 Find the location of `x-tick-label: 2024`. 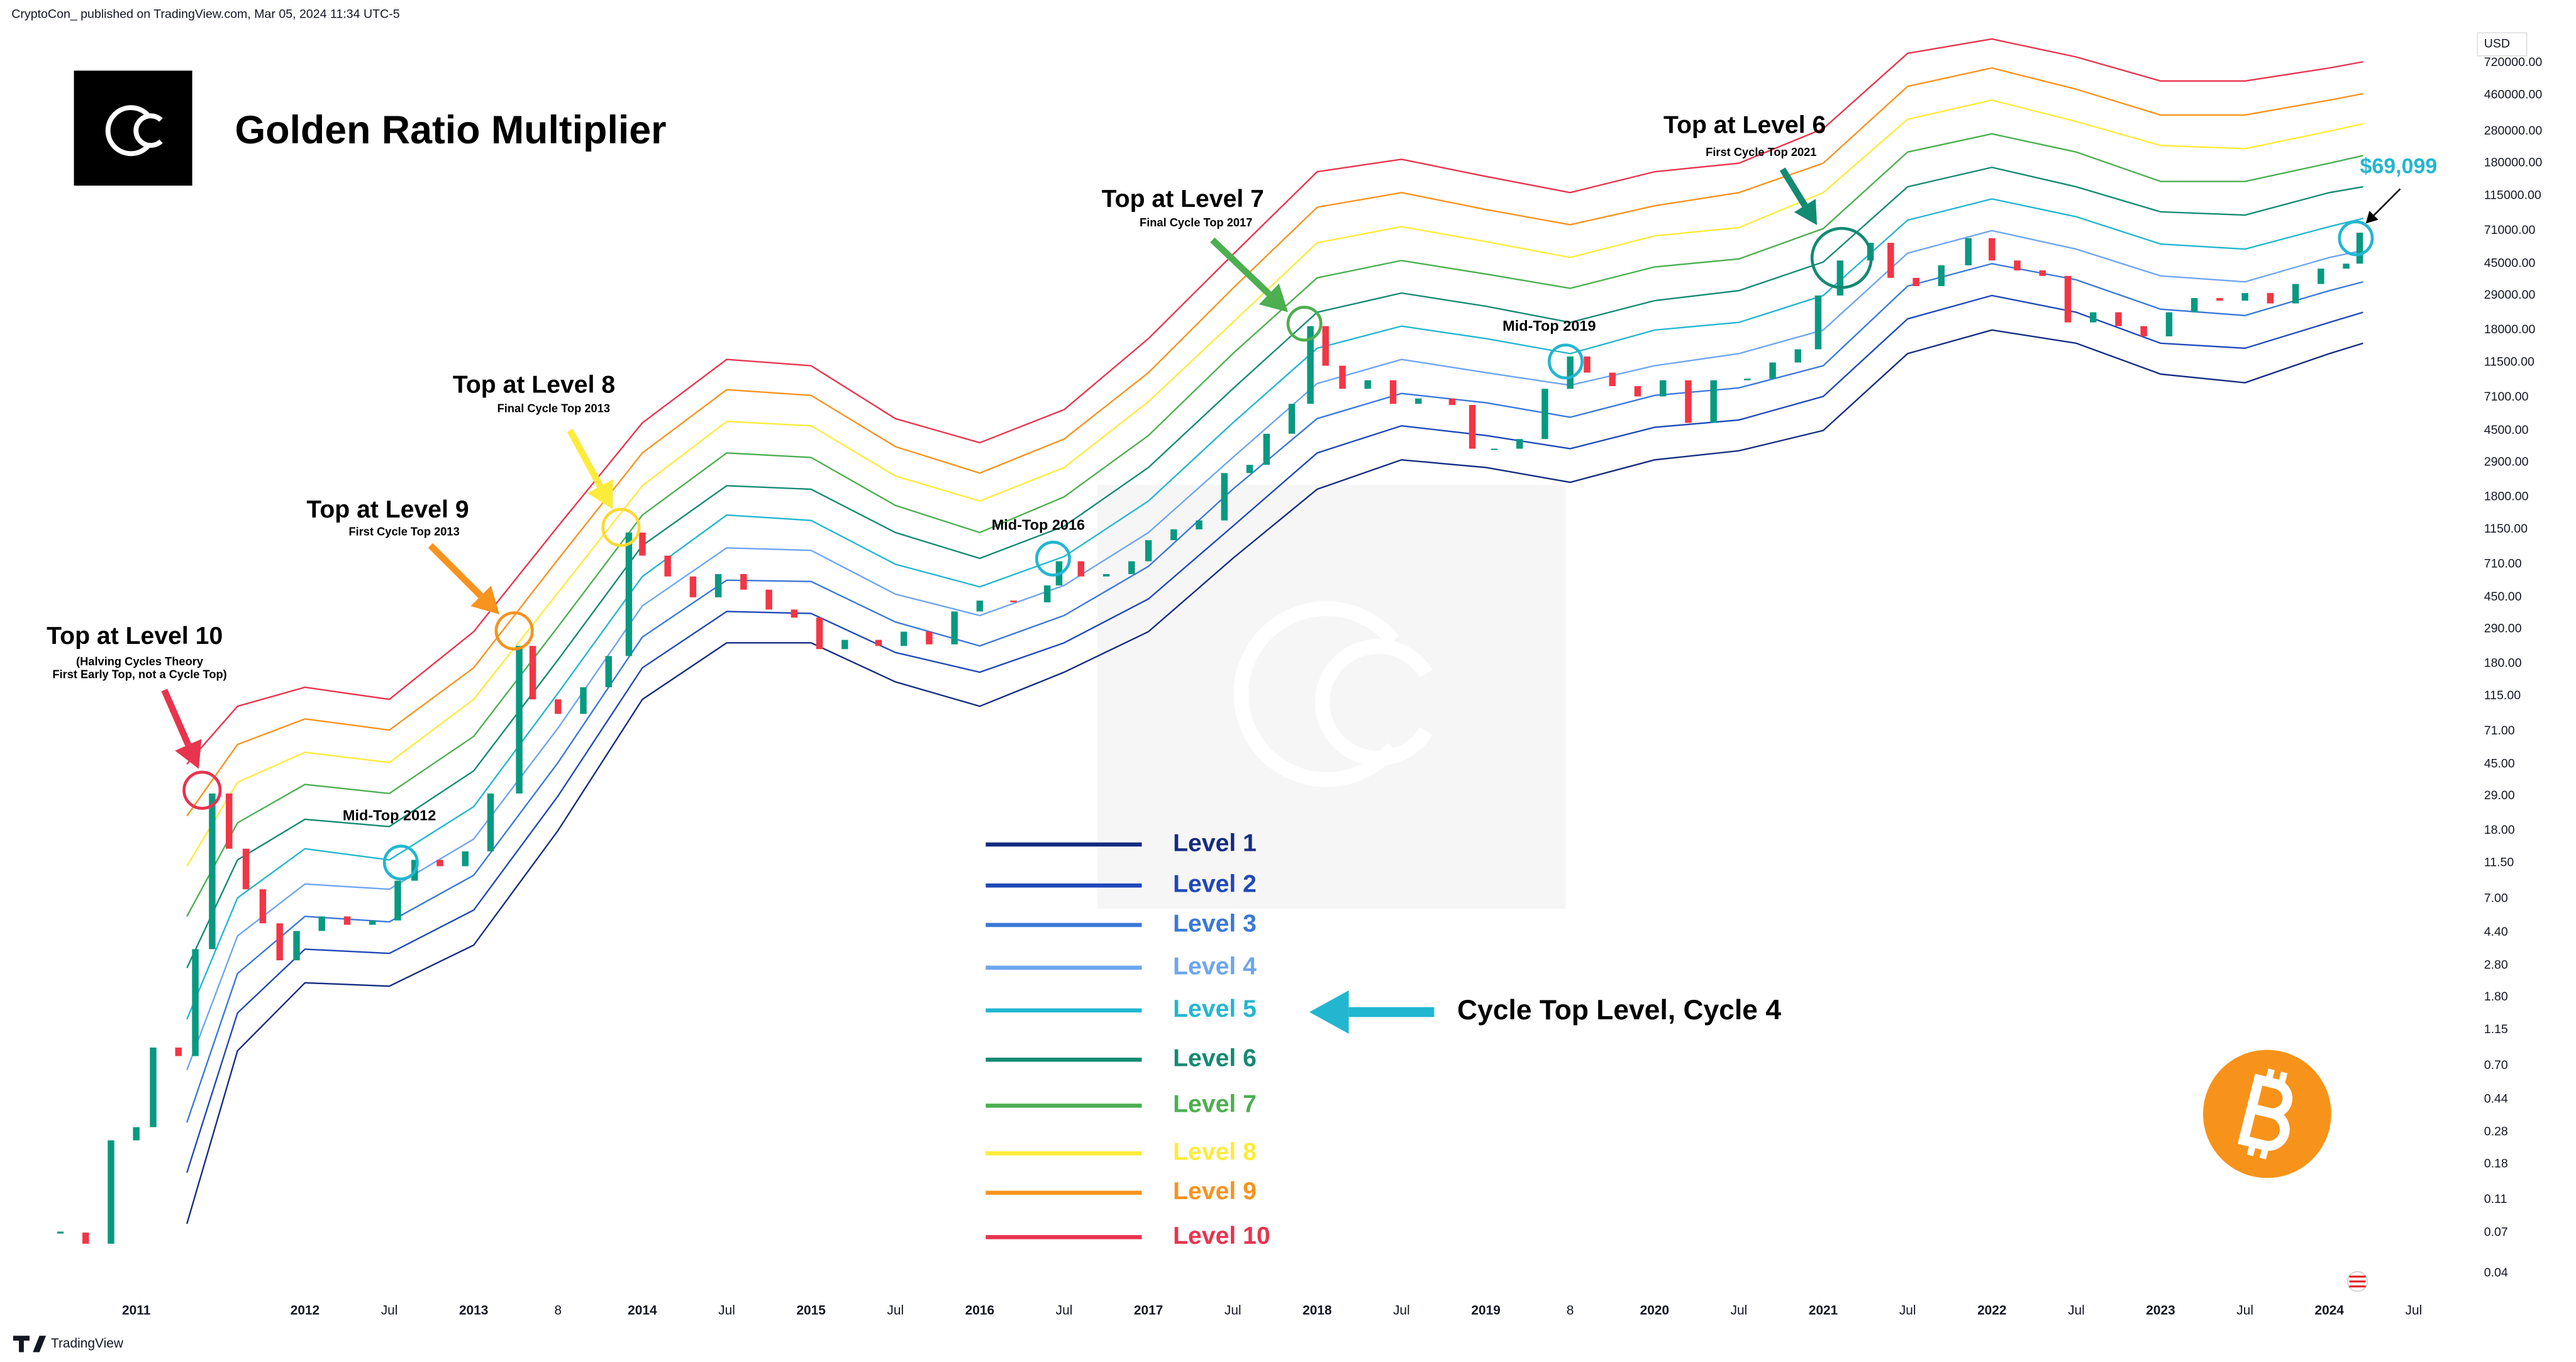

x-tick-label: 2024 is located at coordinates (2330, 1311).